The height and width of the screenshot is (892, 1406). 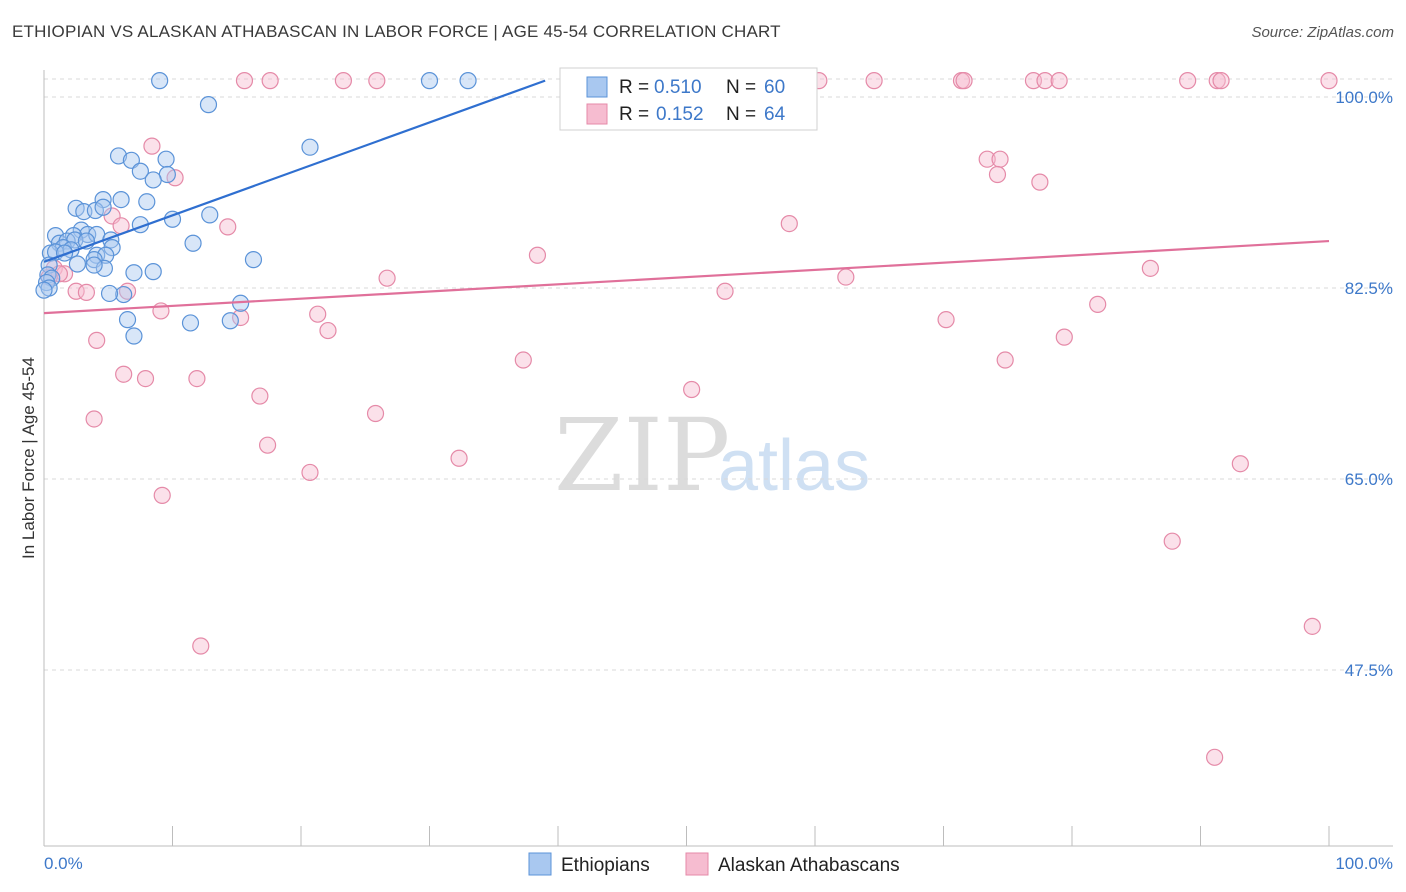 What do you see at coordinates (1369, 288) in the screenshot?
I see `y-tick-label: 82.5%` at bounding box center [1369, 288].